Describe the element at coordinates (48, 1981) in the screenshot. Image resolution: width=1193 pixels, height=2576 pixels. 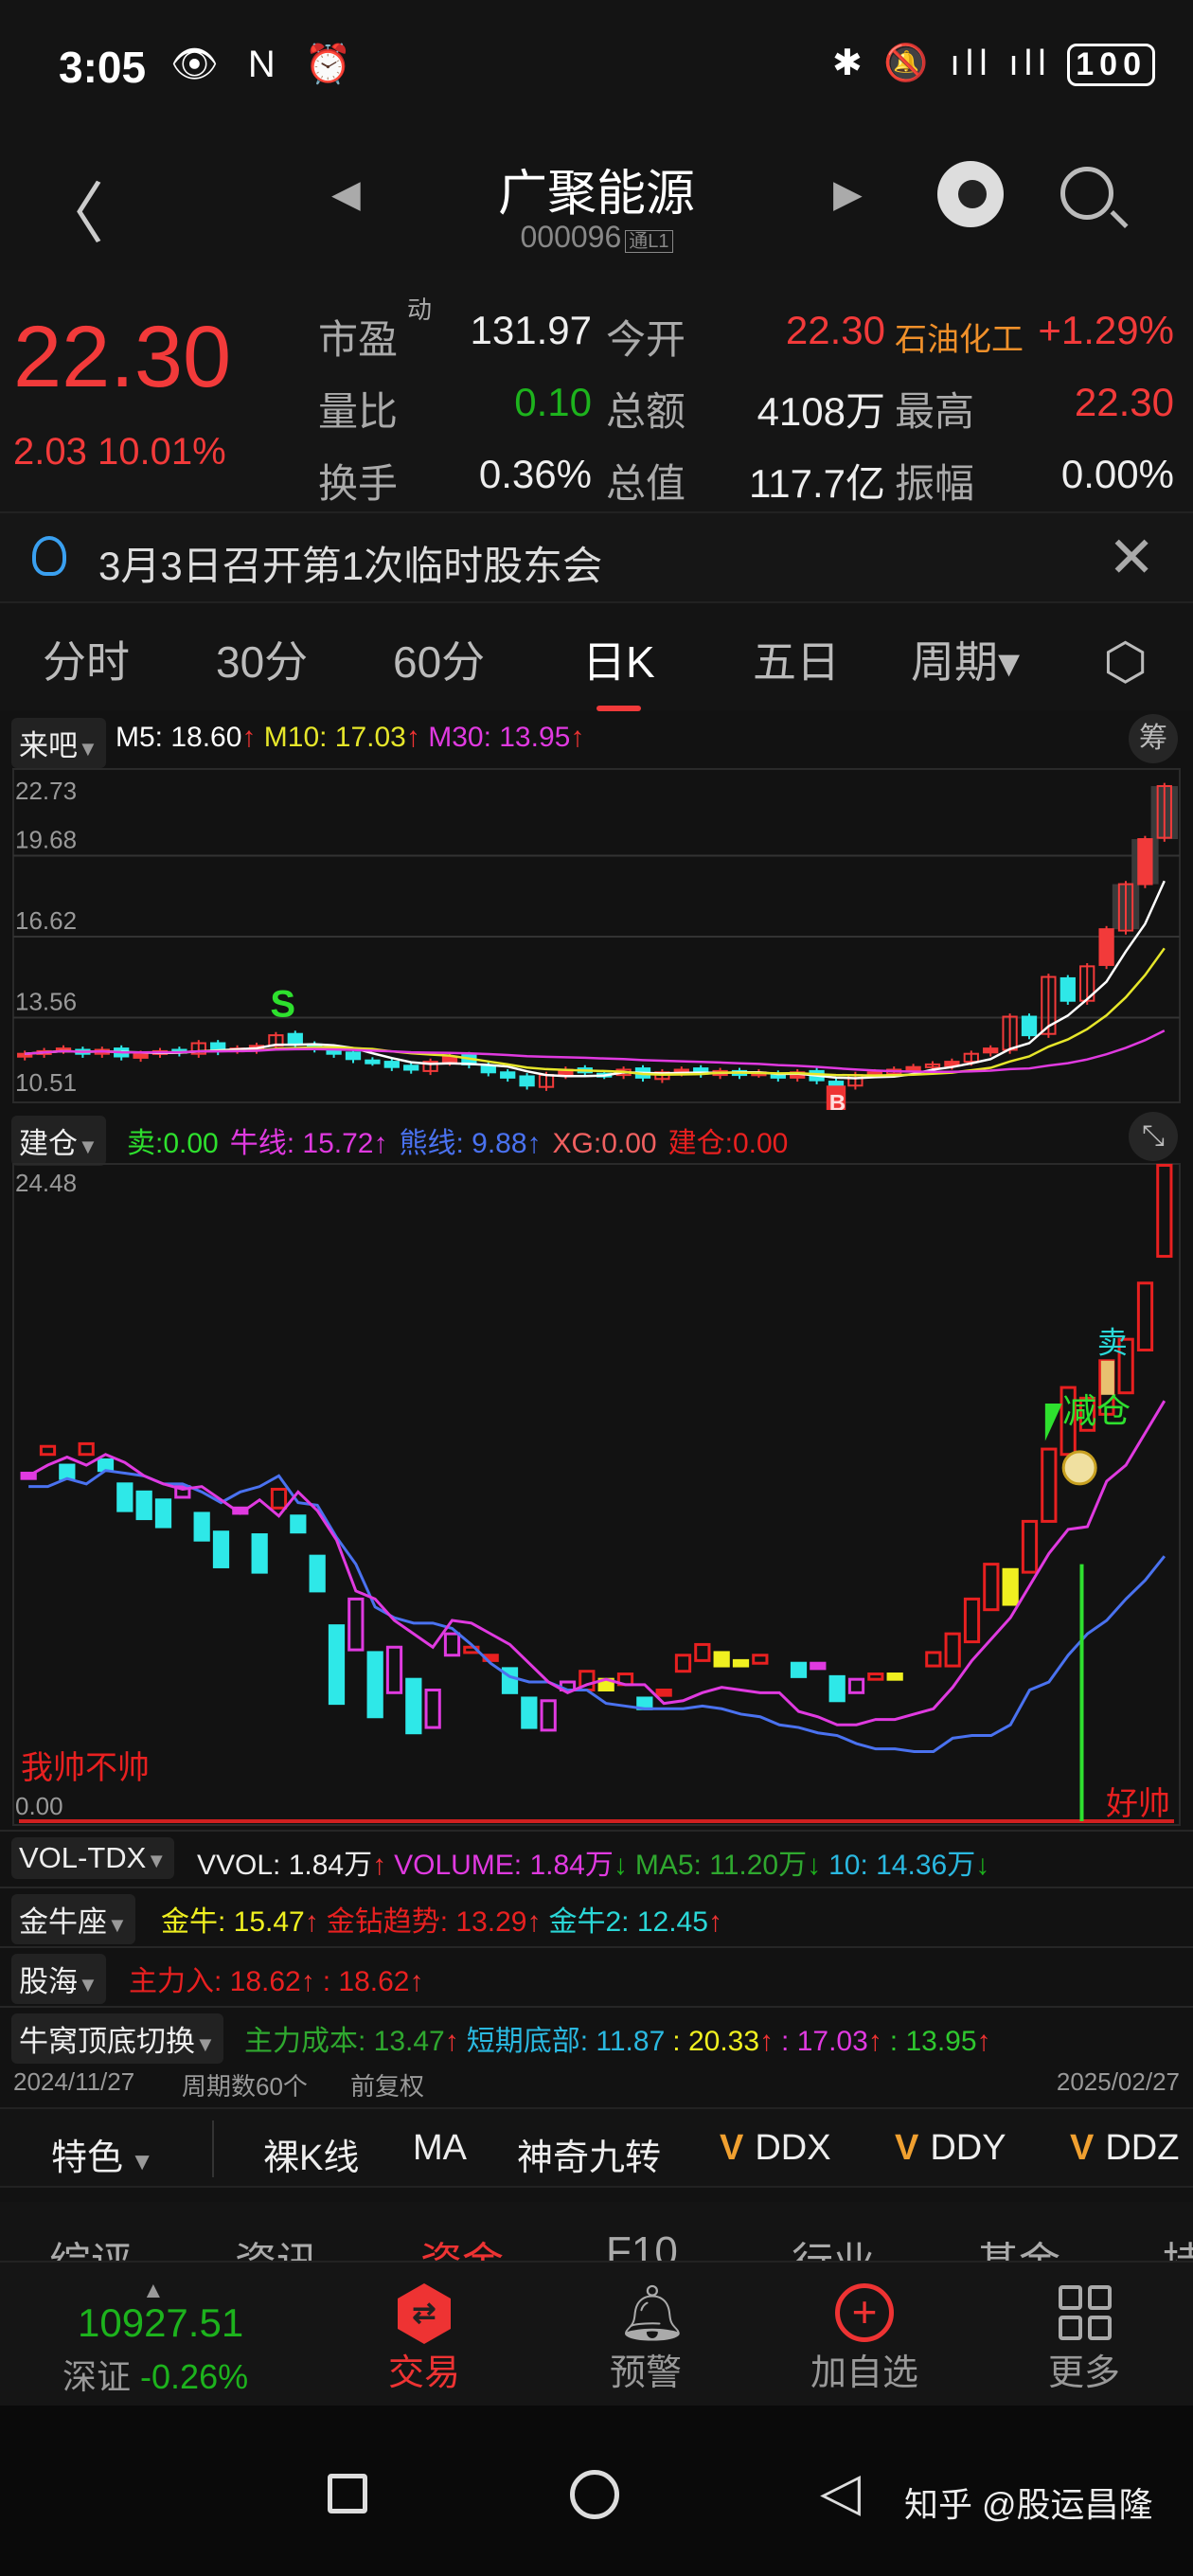
I see `selector-label: 股海` at that location.